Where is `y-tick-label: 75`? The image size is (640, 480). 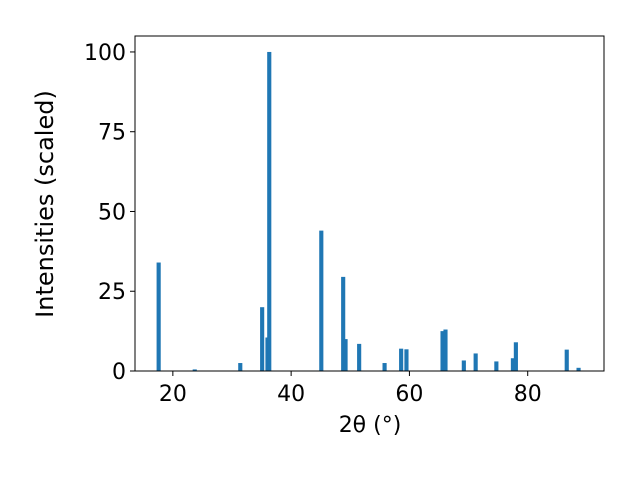 y-tick-label: 75 is located at coordinates (112, 133).